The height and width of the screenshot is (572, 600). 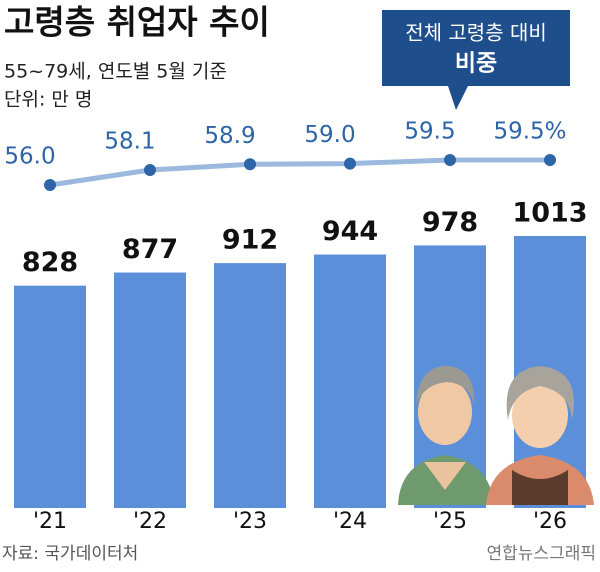 I want to click on source: 자료: 국가데이터처, so click(x=70, y=554).